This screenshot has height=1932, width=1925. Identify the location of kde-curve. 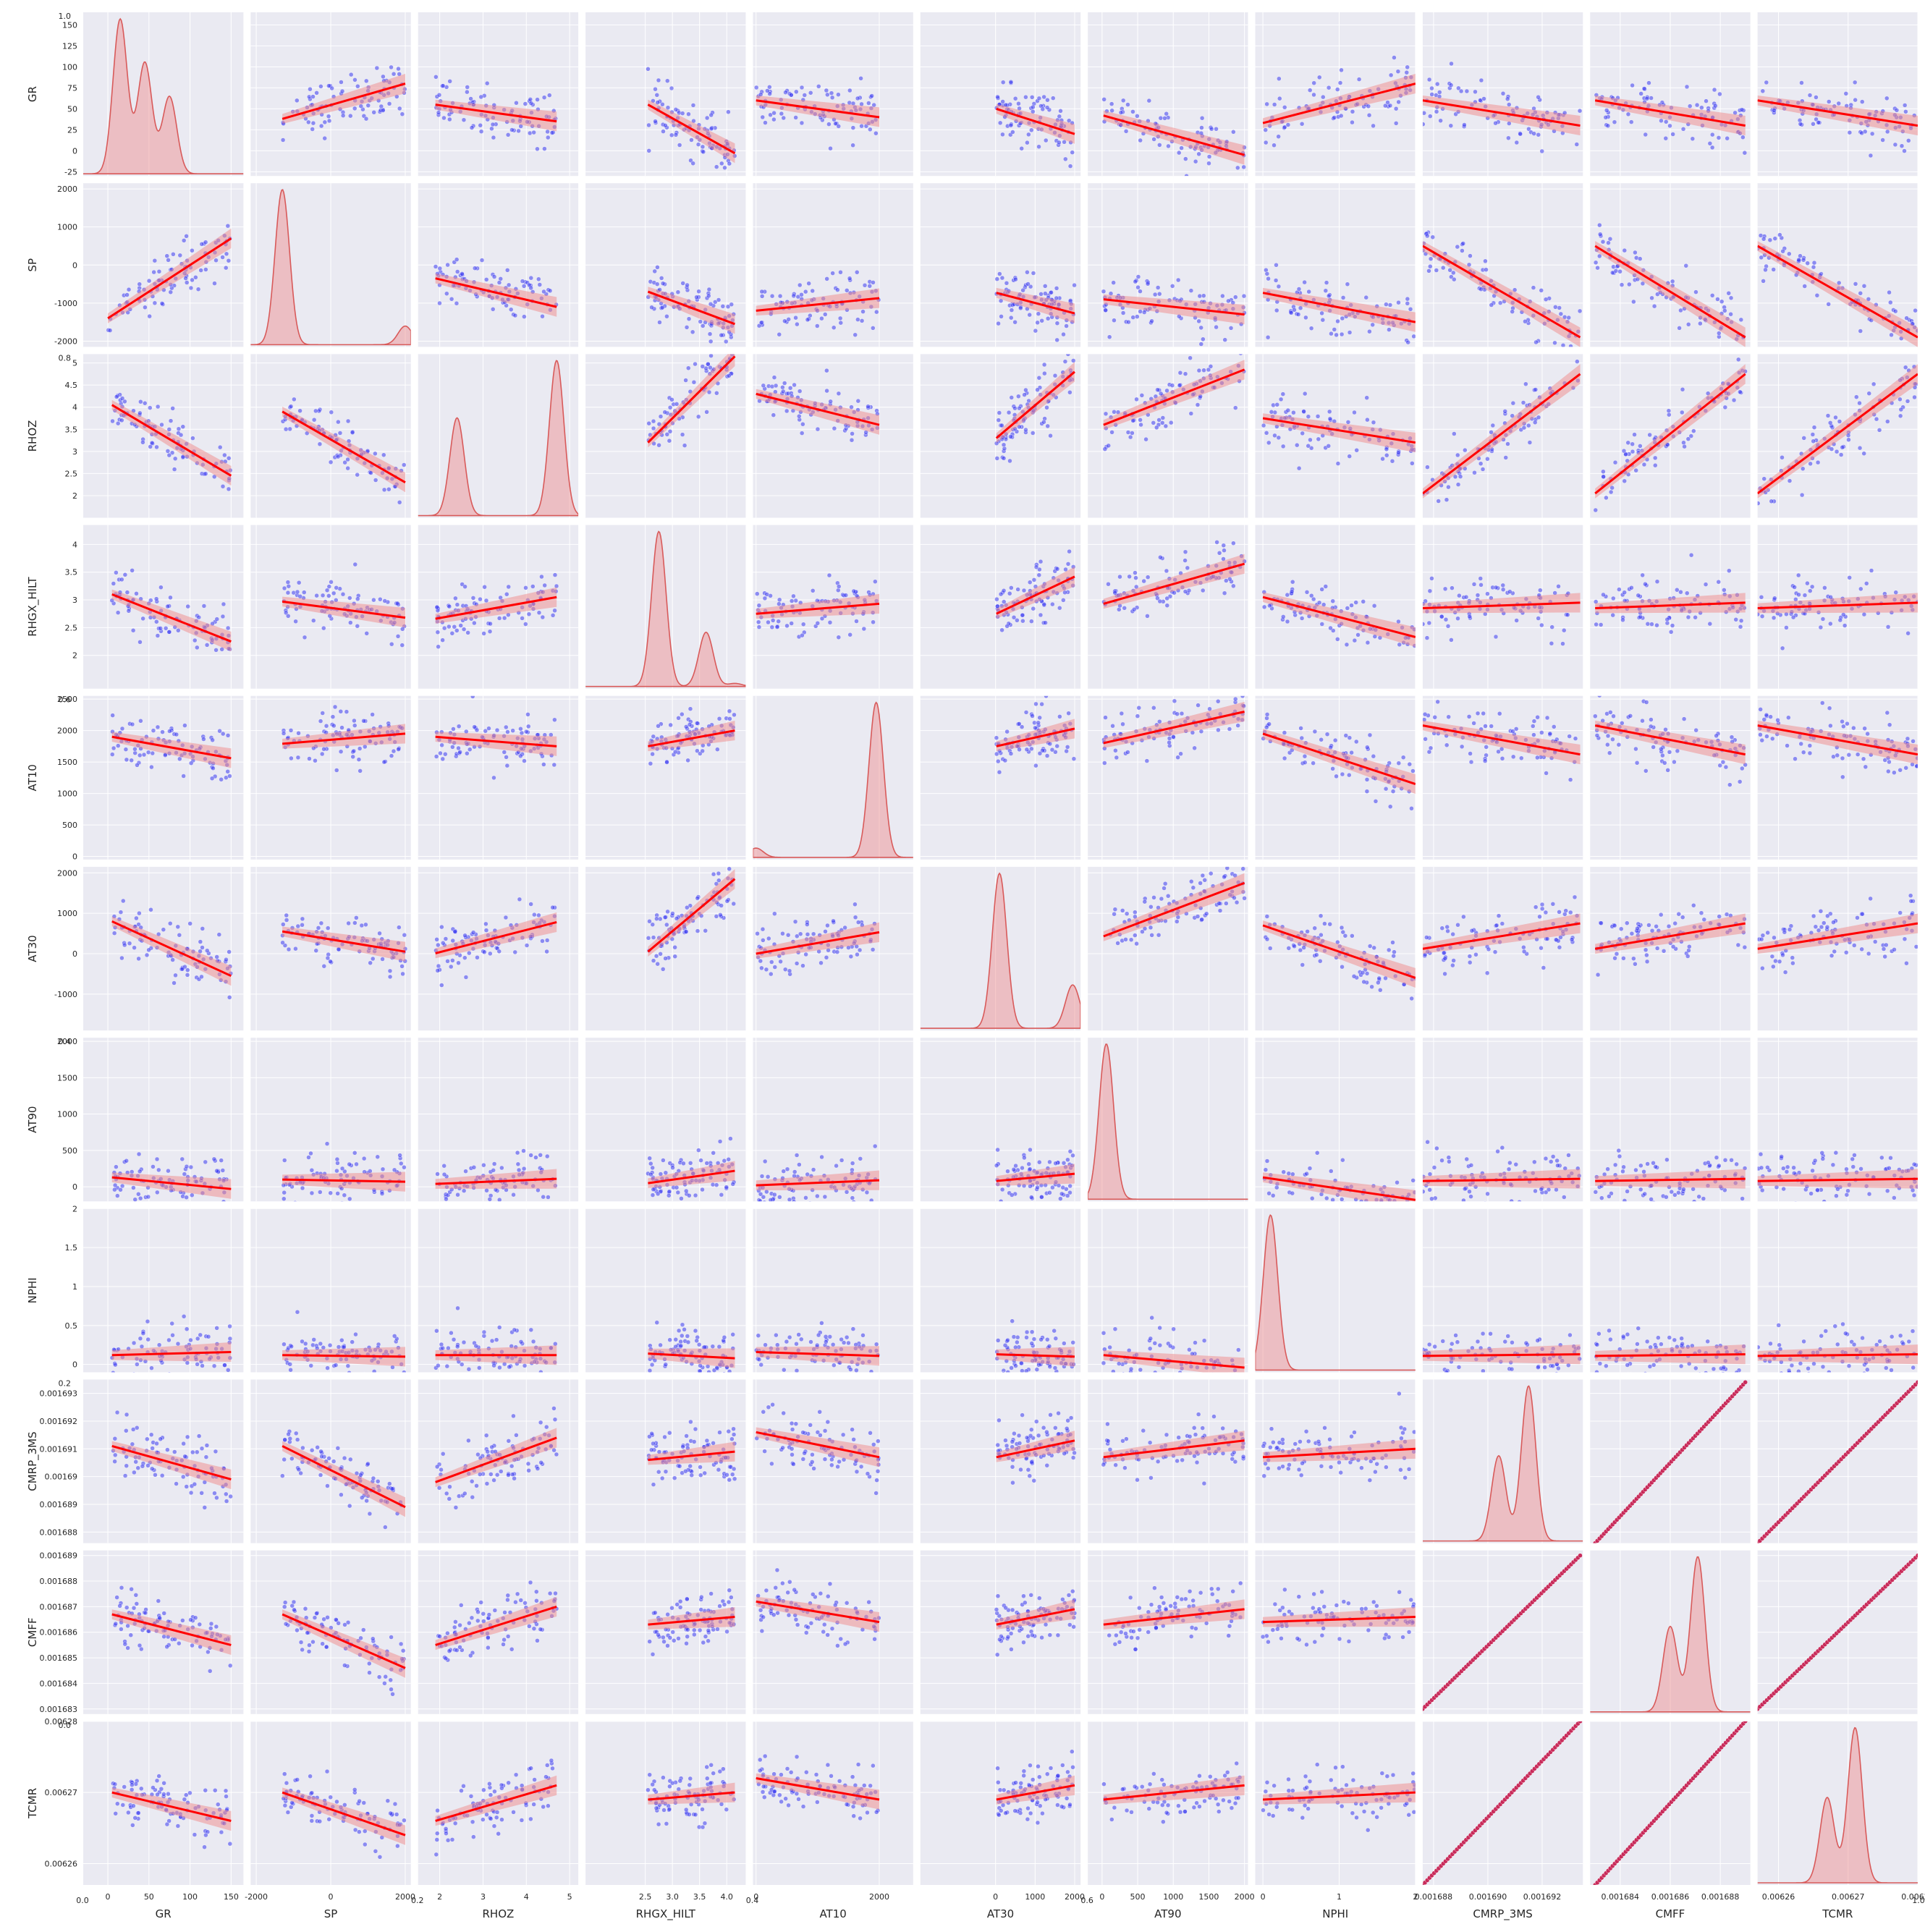
(499, 438).